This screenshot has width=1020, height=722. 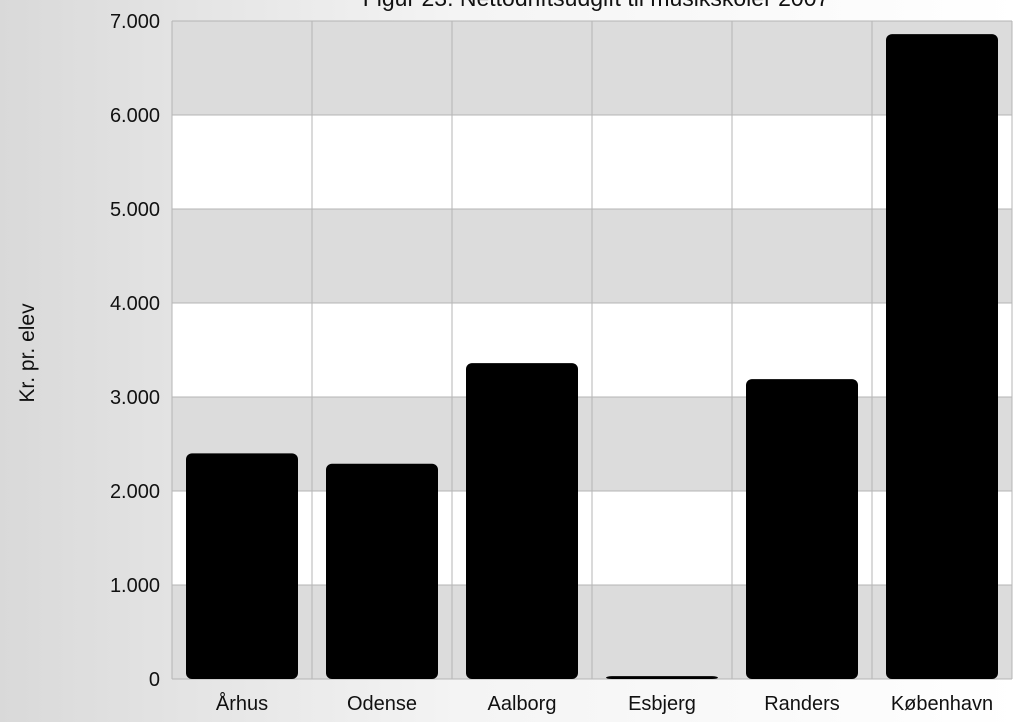 I want to click on y-tick-label: 6.000, so click(x=135, y=116).